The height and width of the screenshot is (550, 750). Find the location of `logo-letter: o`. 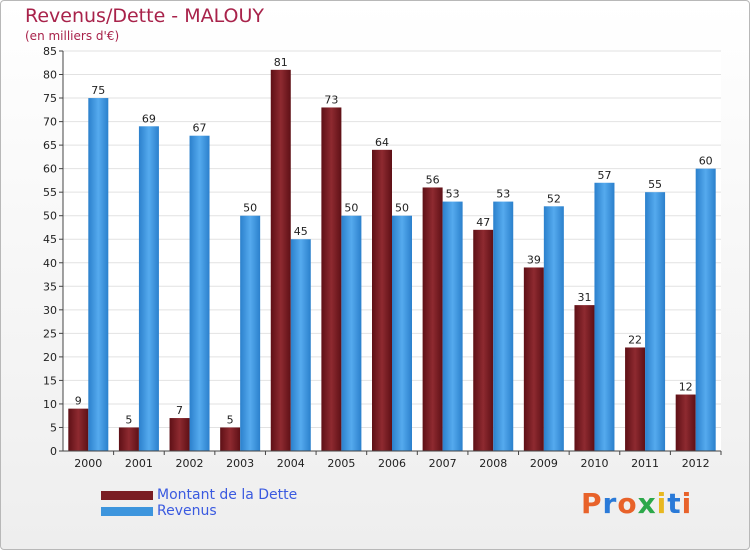

logo-letter: o is located at coordinates (627, 503).